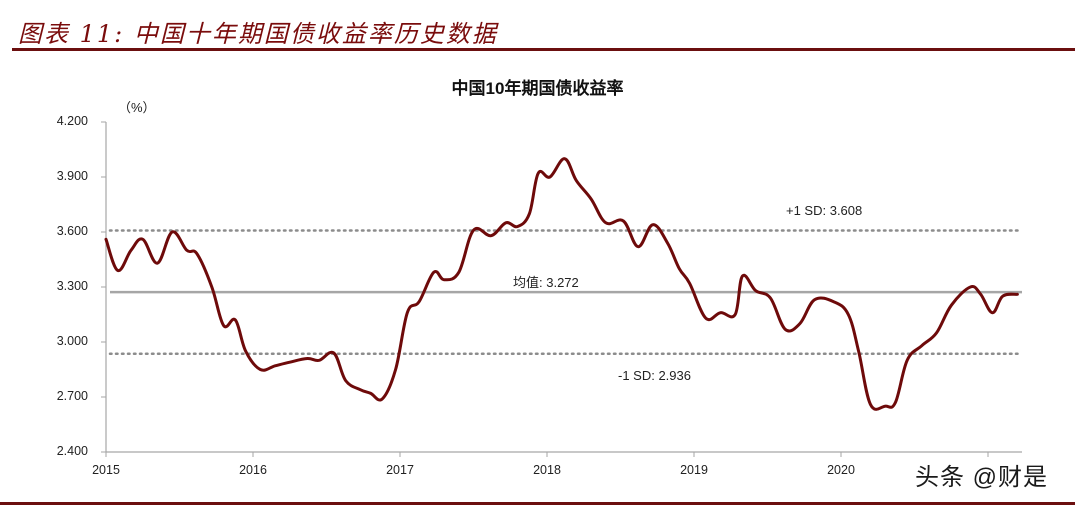  Describe the element at coordinates (72, 396) in the screenshot. I see `y-tick-label: 2.700` at that location.